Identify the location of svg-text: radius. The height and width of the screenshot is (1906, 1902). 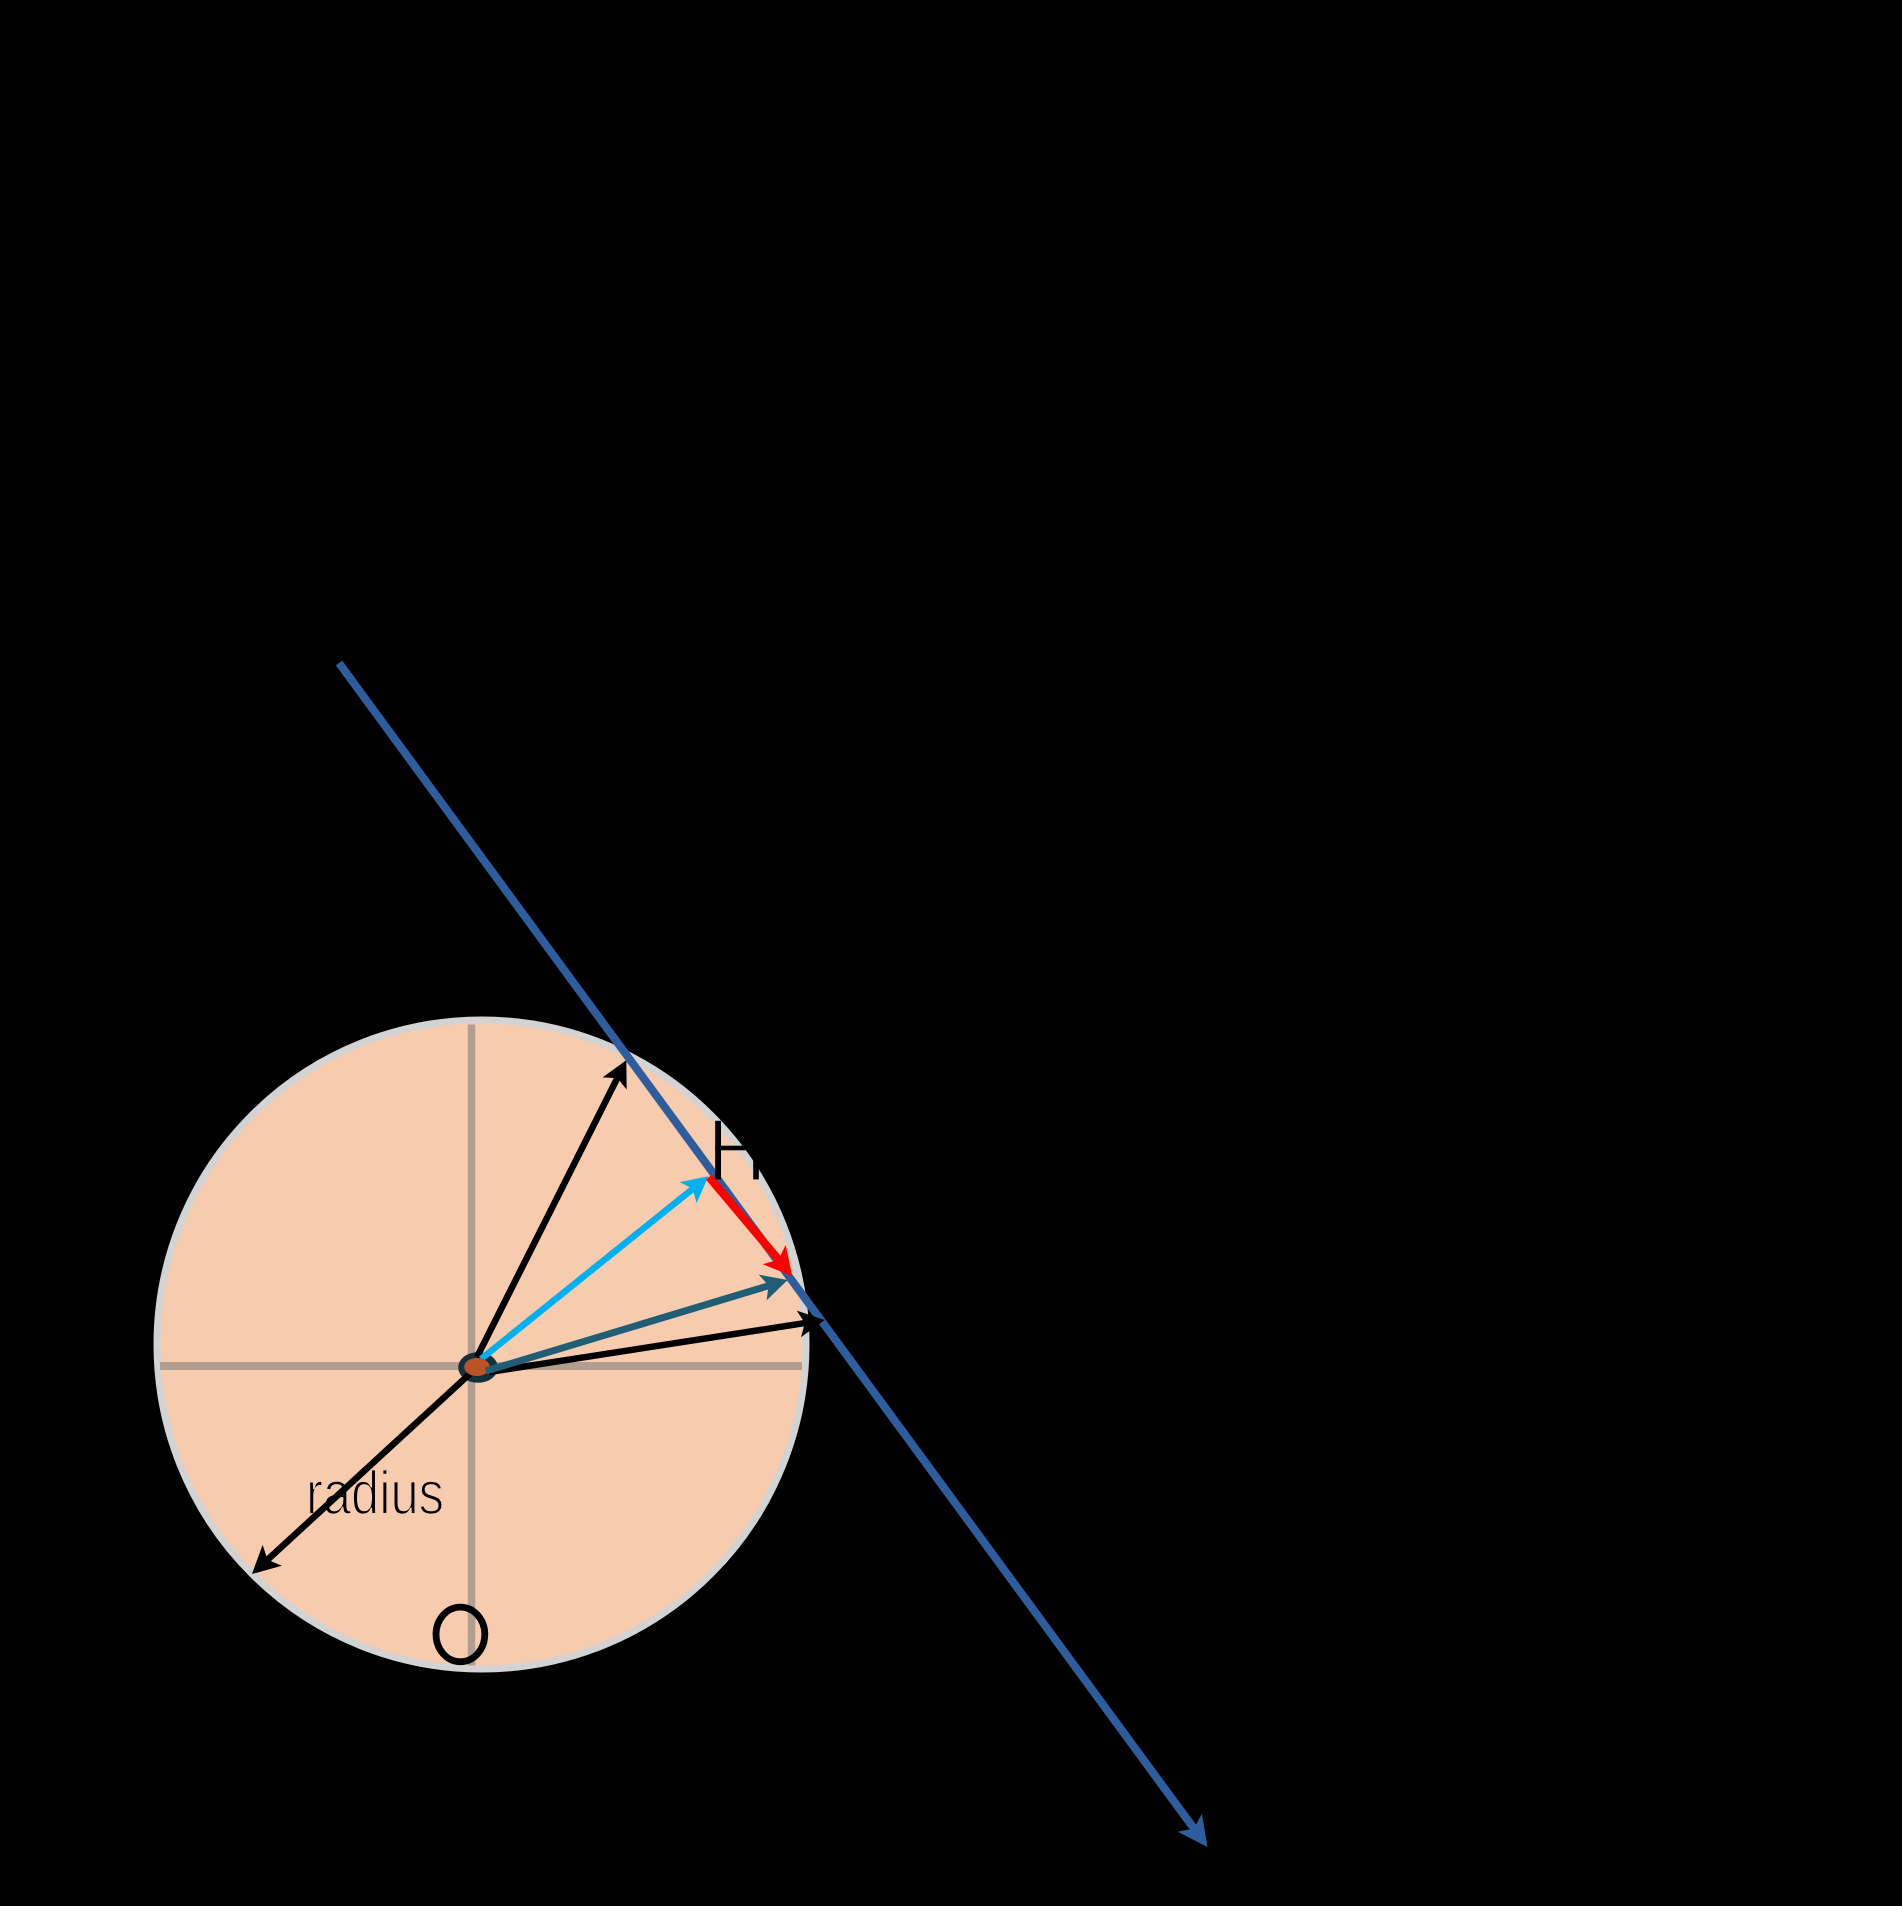
(375, 1493).